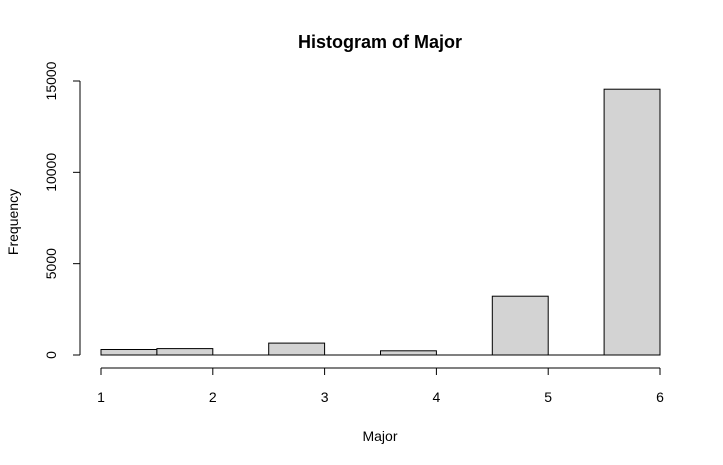  I want to click on y-tick-label: 5000, so click(51, 263).